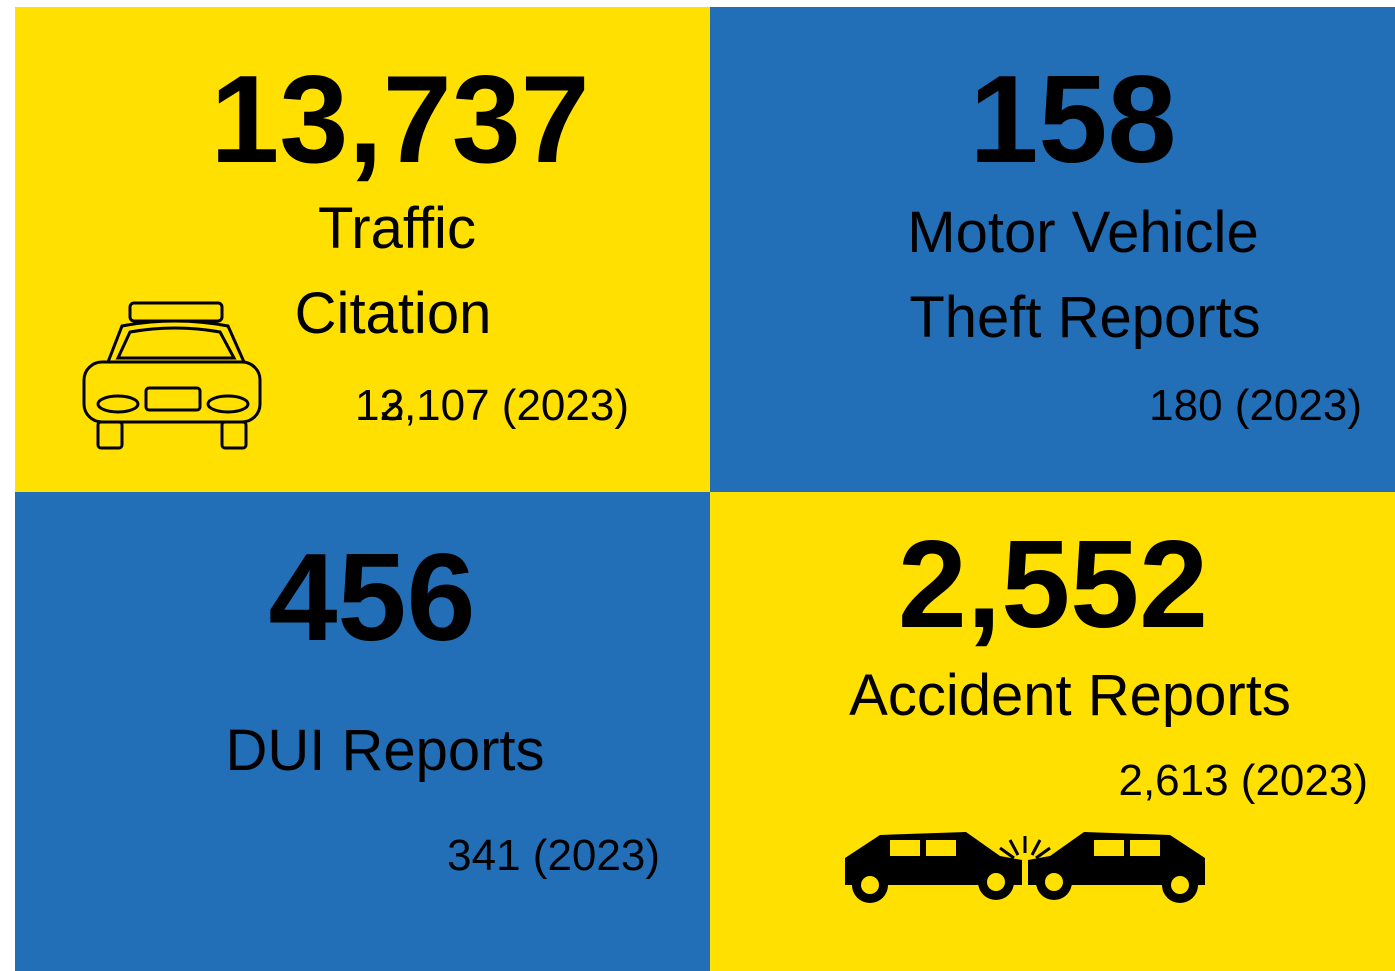 The image size is (1395, 971). Describe the element at coordinates (393, 313) in the screenshot. I see `metric-label: Citation` at that location.